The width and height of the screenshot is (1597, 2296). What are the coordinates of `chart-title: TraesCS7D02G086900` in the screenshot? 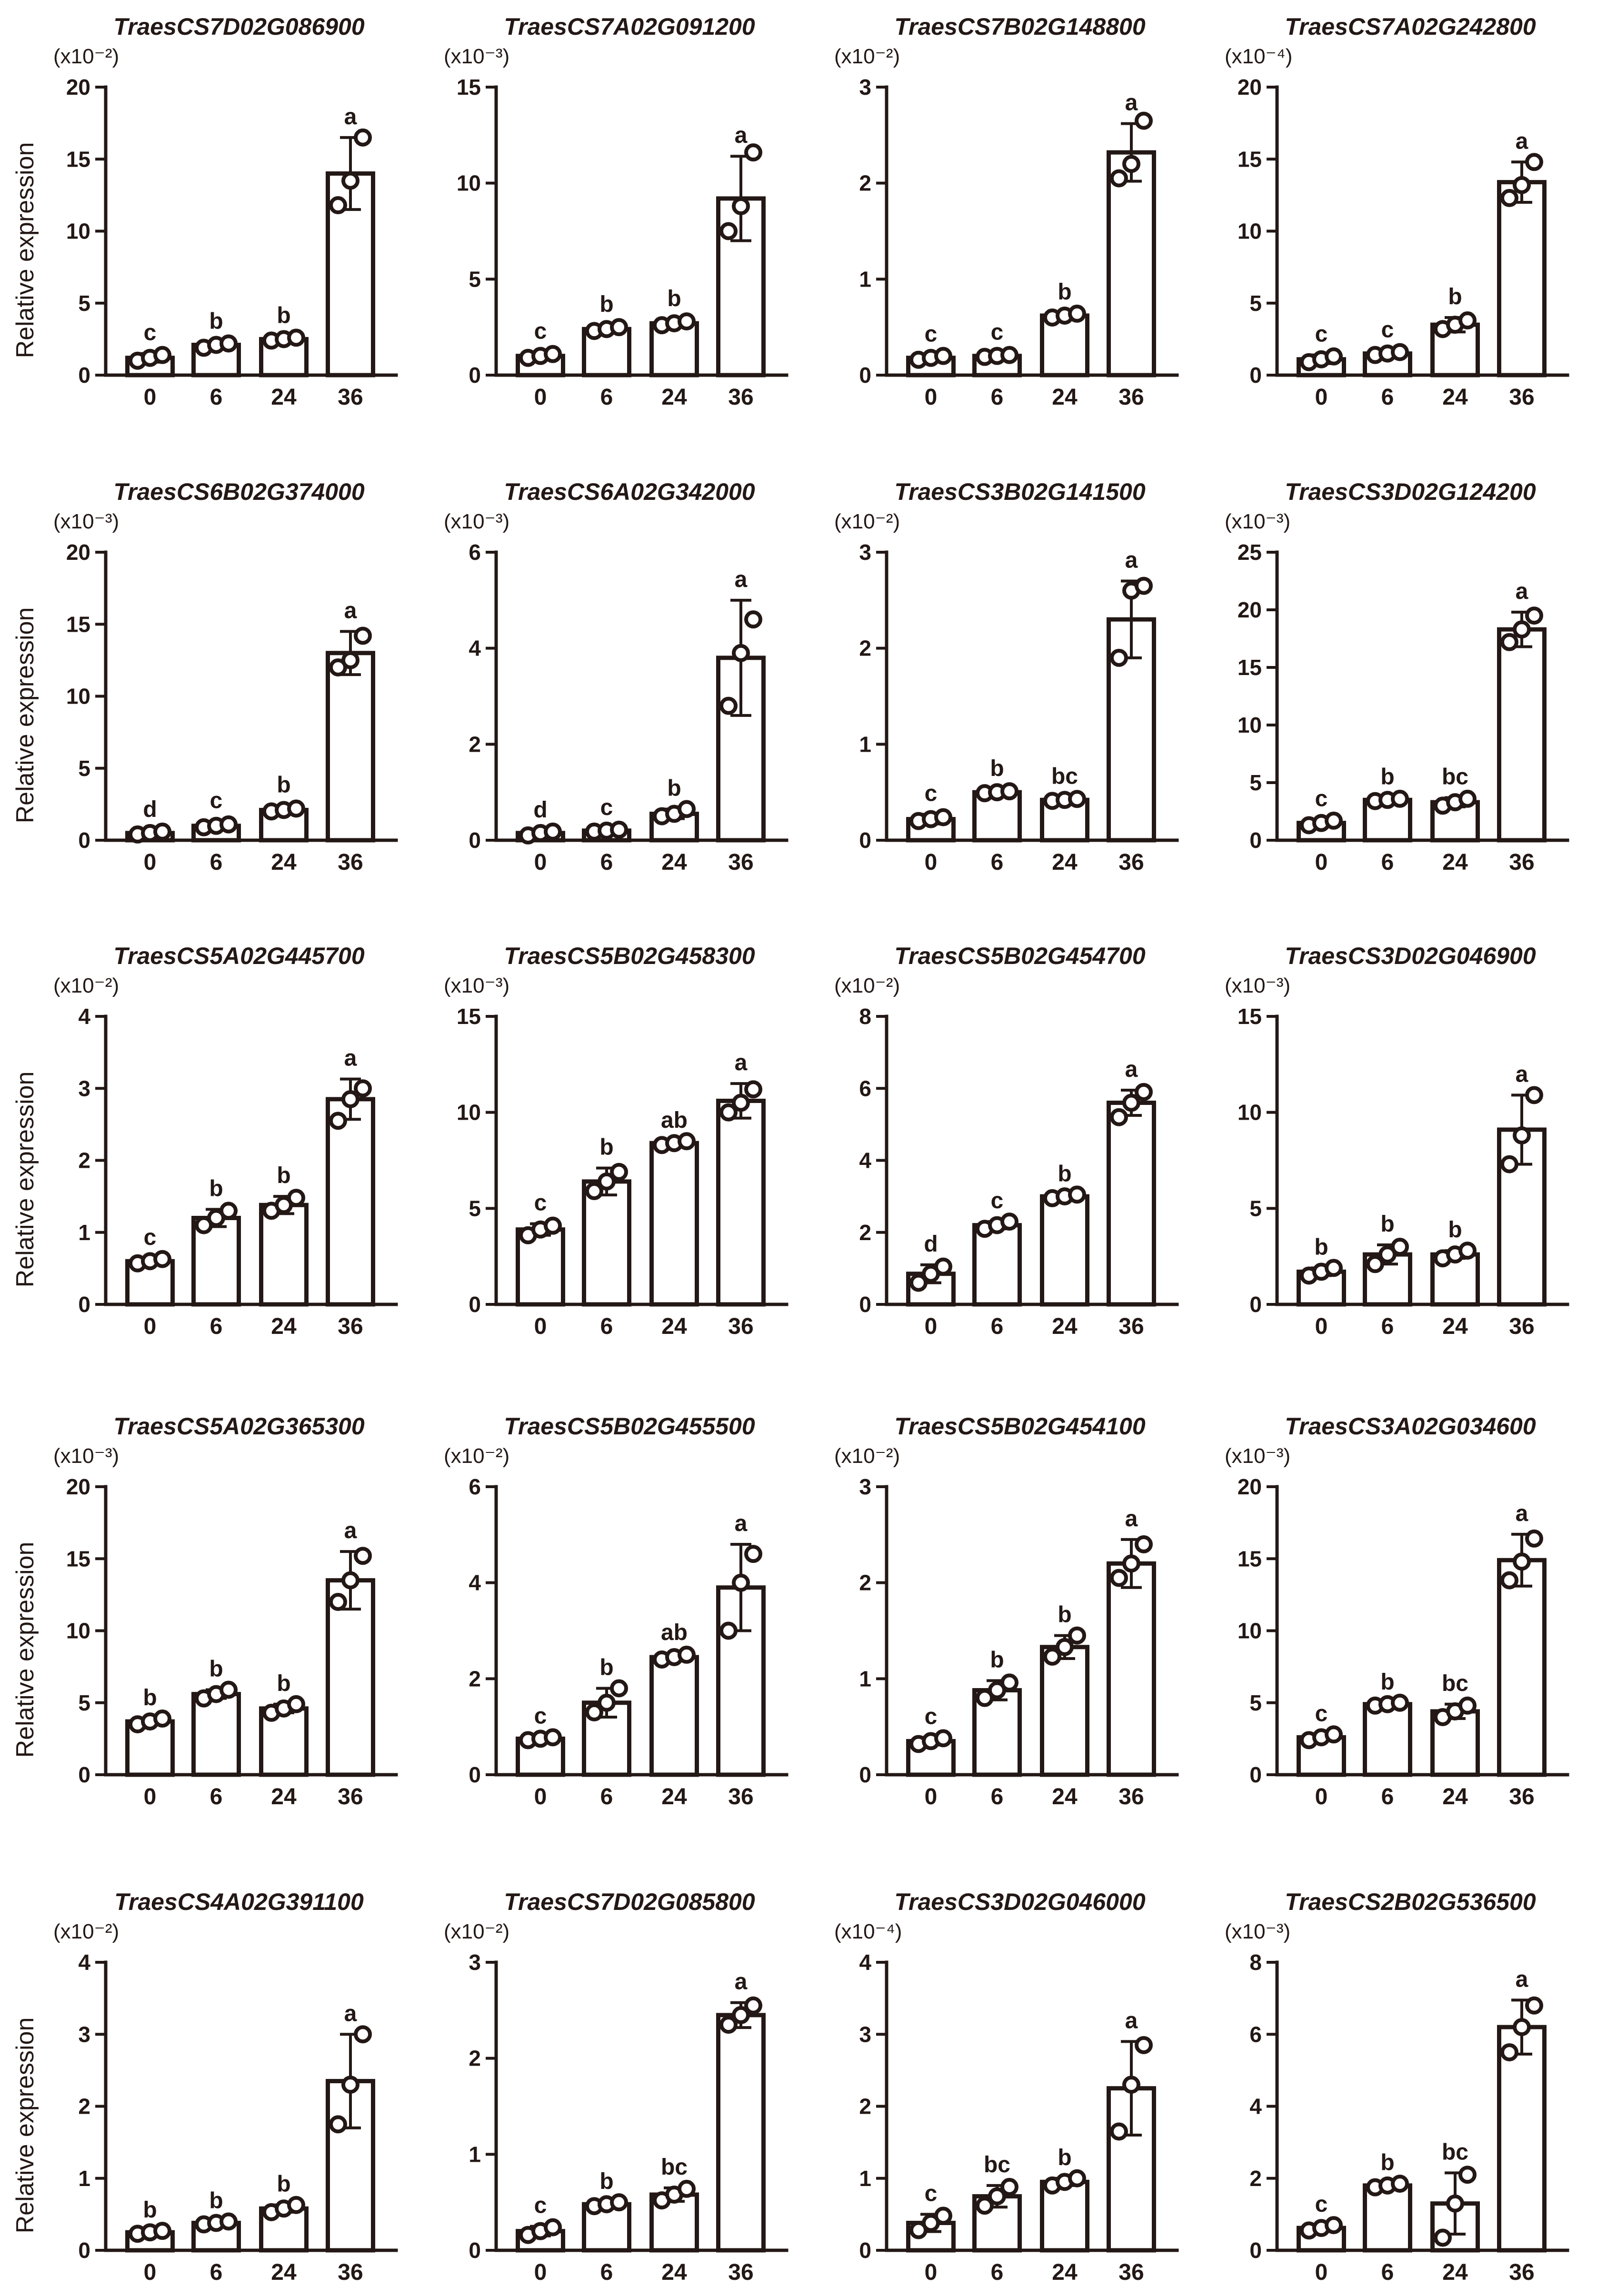 It's located at (238, 26).